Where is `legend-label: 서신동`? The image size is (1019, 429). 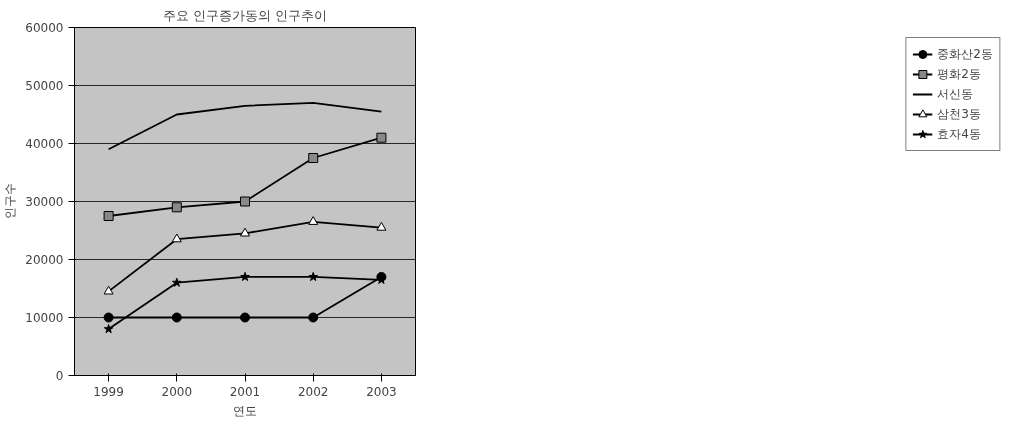 legend-label: 서신동 is located at coordinates (955, 94).